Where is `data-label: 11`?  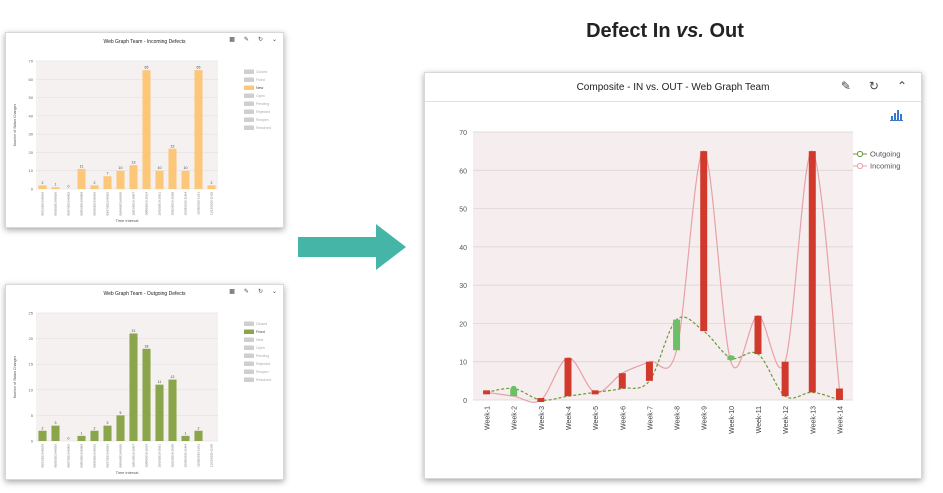
data-label: 11 is located at coordinates (82, 166).